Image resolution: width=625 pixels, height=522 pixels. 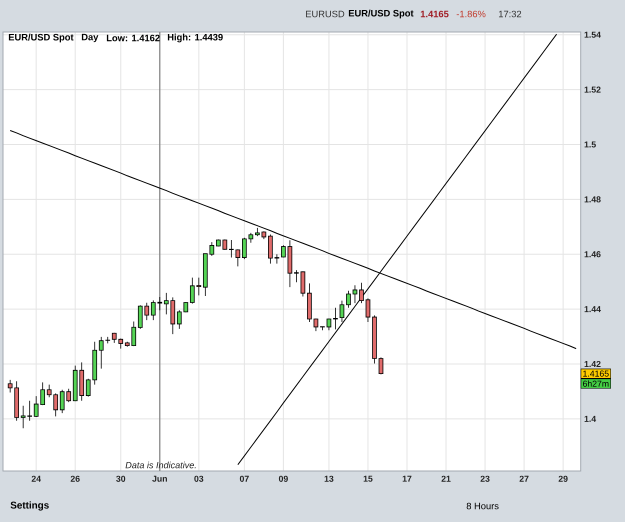 What do you see at coordinates (75, 479) in the screenshot?
I see `x-tick-label: 26` at bounding box center [75, 479].